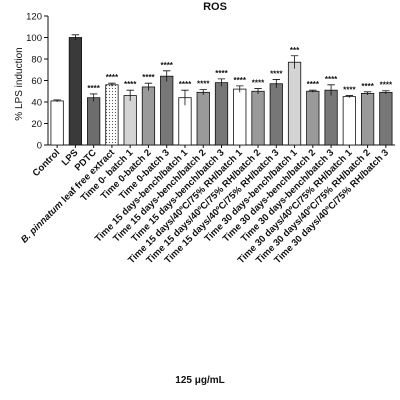 The width and height of the screenshot is (400, 400). What do you see at coordinates (34, 38) in the screenshot?
I see `y-tick-label-100: 100` at bounding box center [34, 38].